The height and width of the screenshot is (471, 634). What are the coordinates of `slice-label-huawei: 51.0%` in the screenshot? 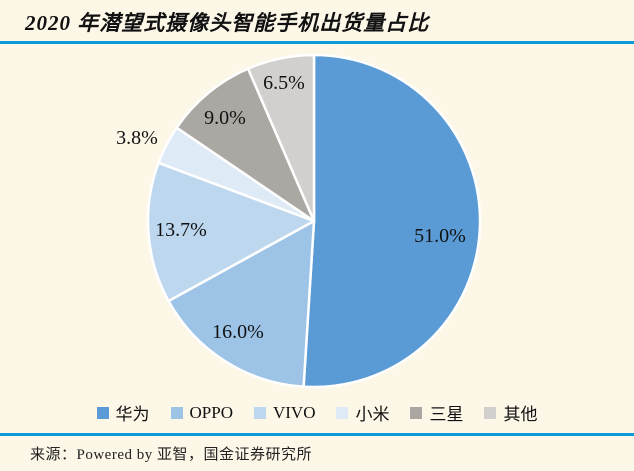 It's located at (440, 236).